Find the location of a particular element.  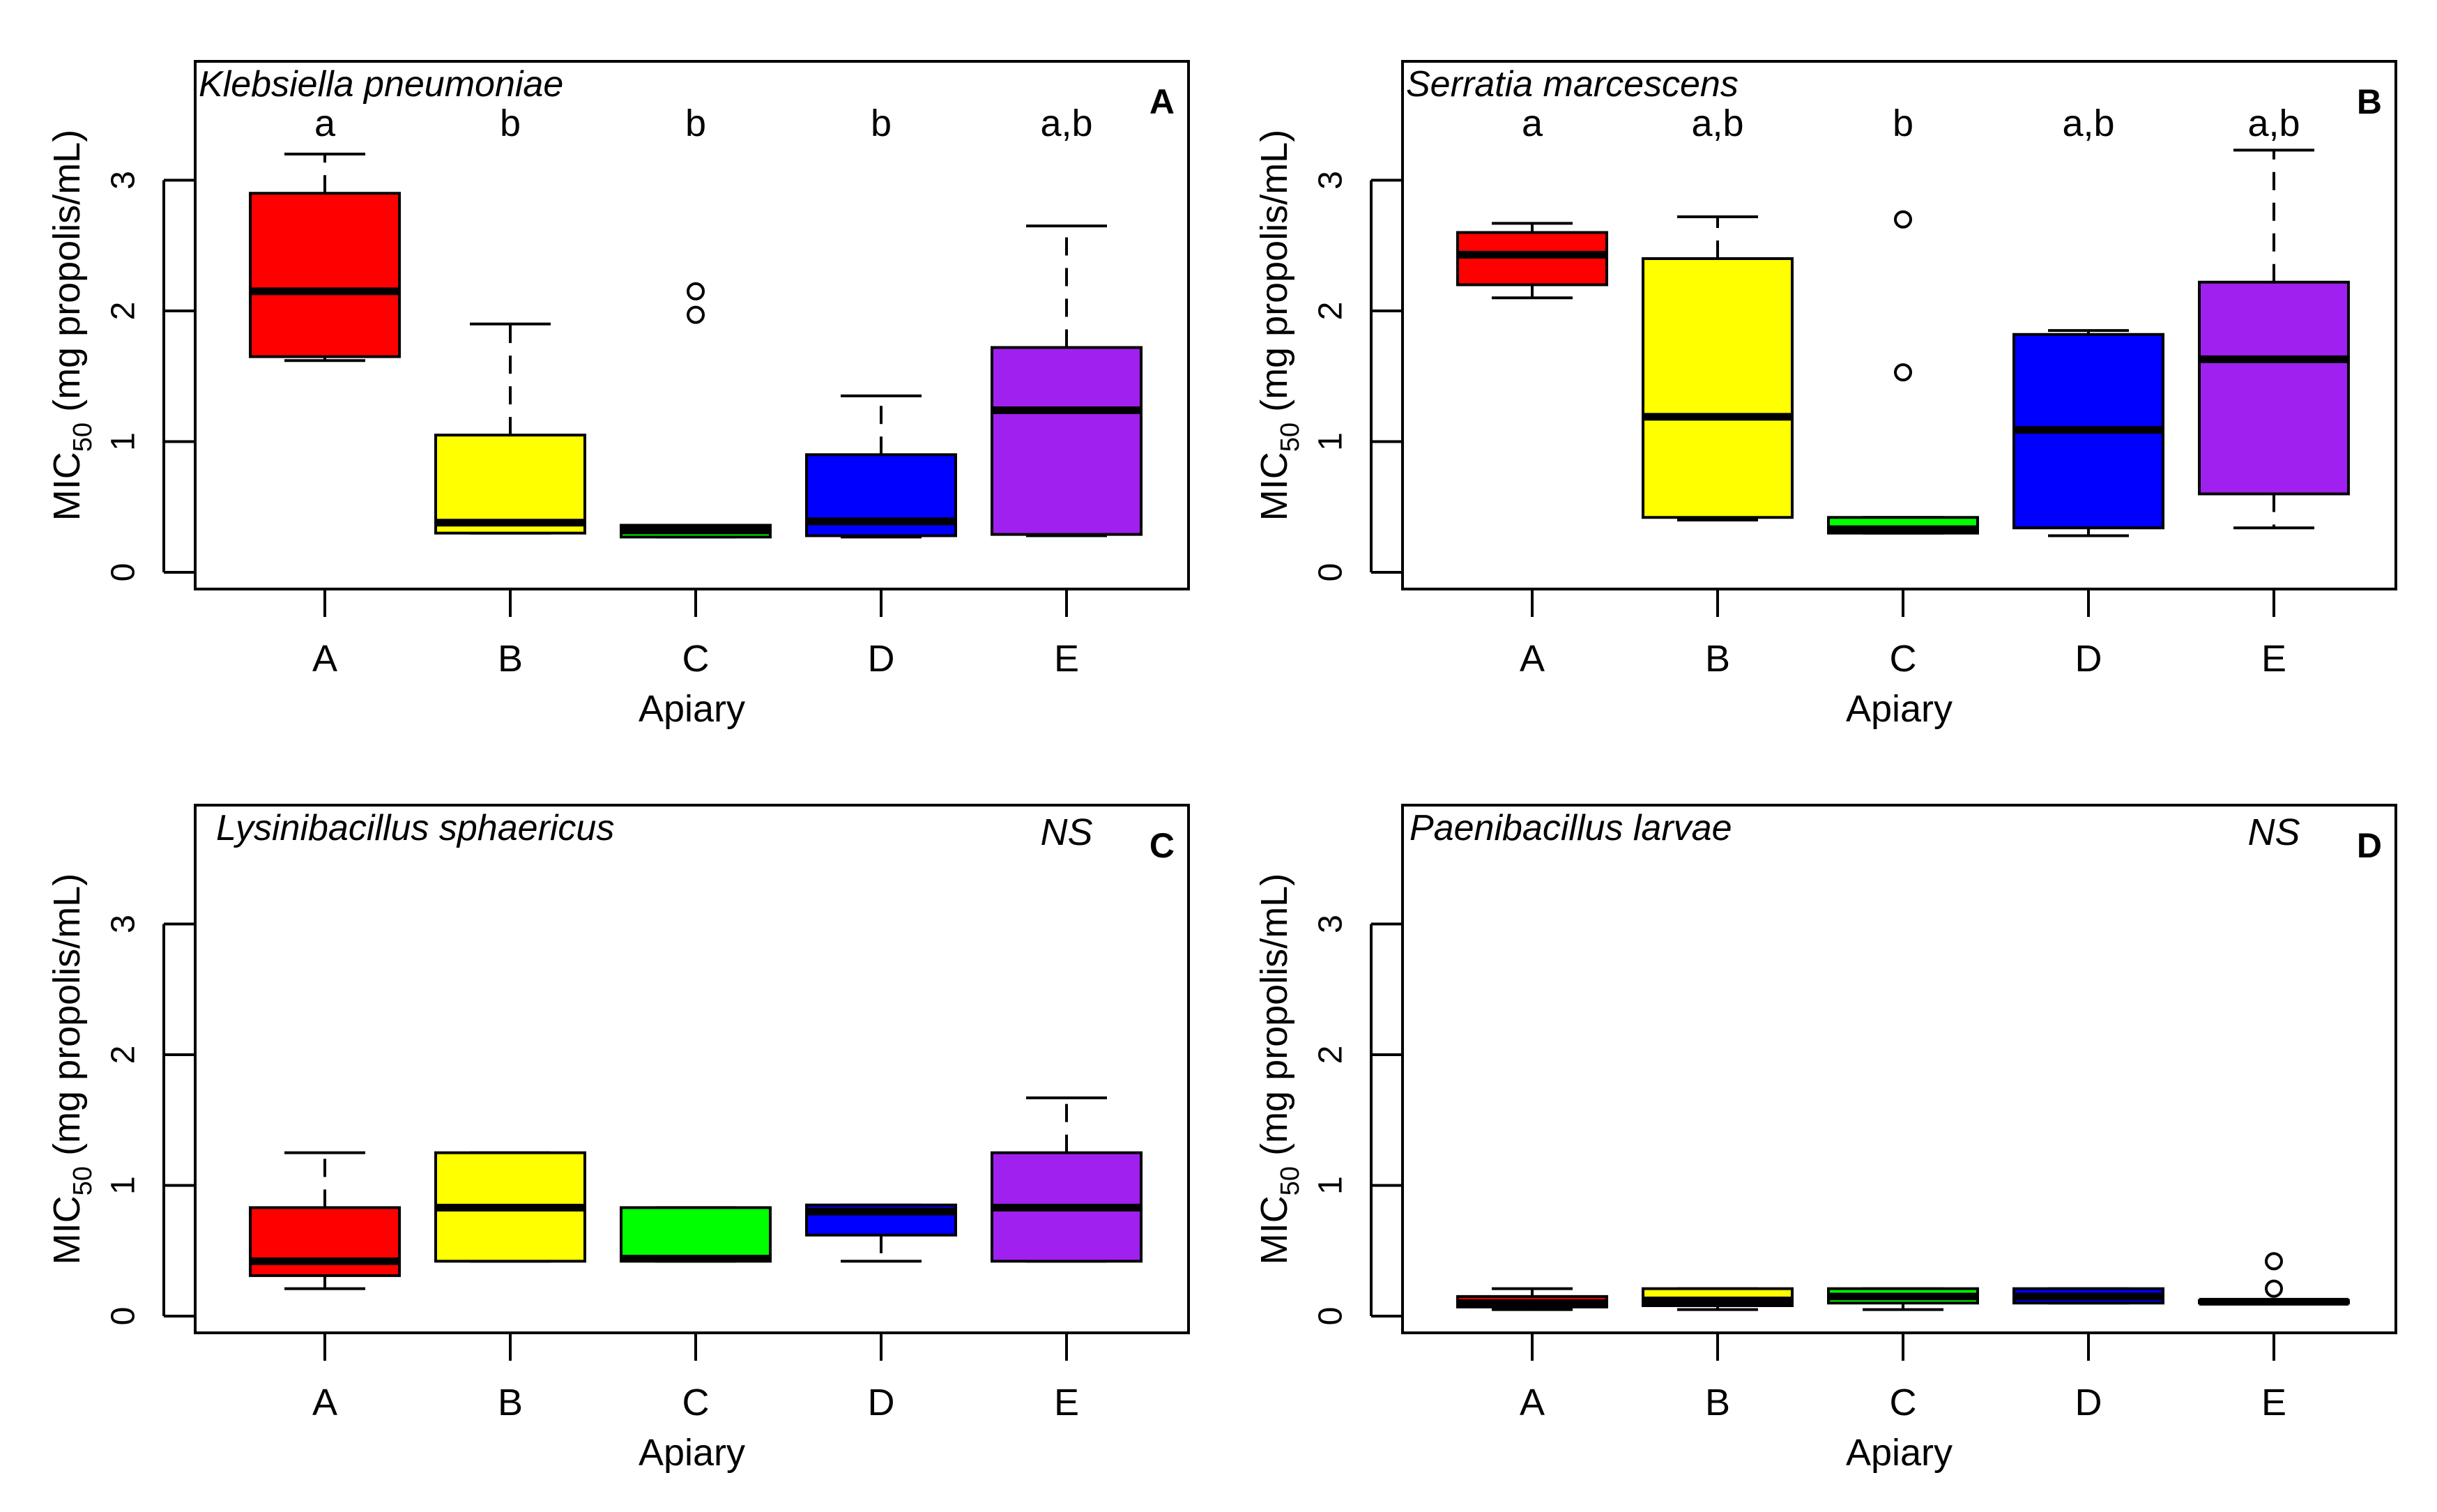

box-b: a,b is located at coordinates (1718, 311).